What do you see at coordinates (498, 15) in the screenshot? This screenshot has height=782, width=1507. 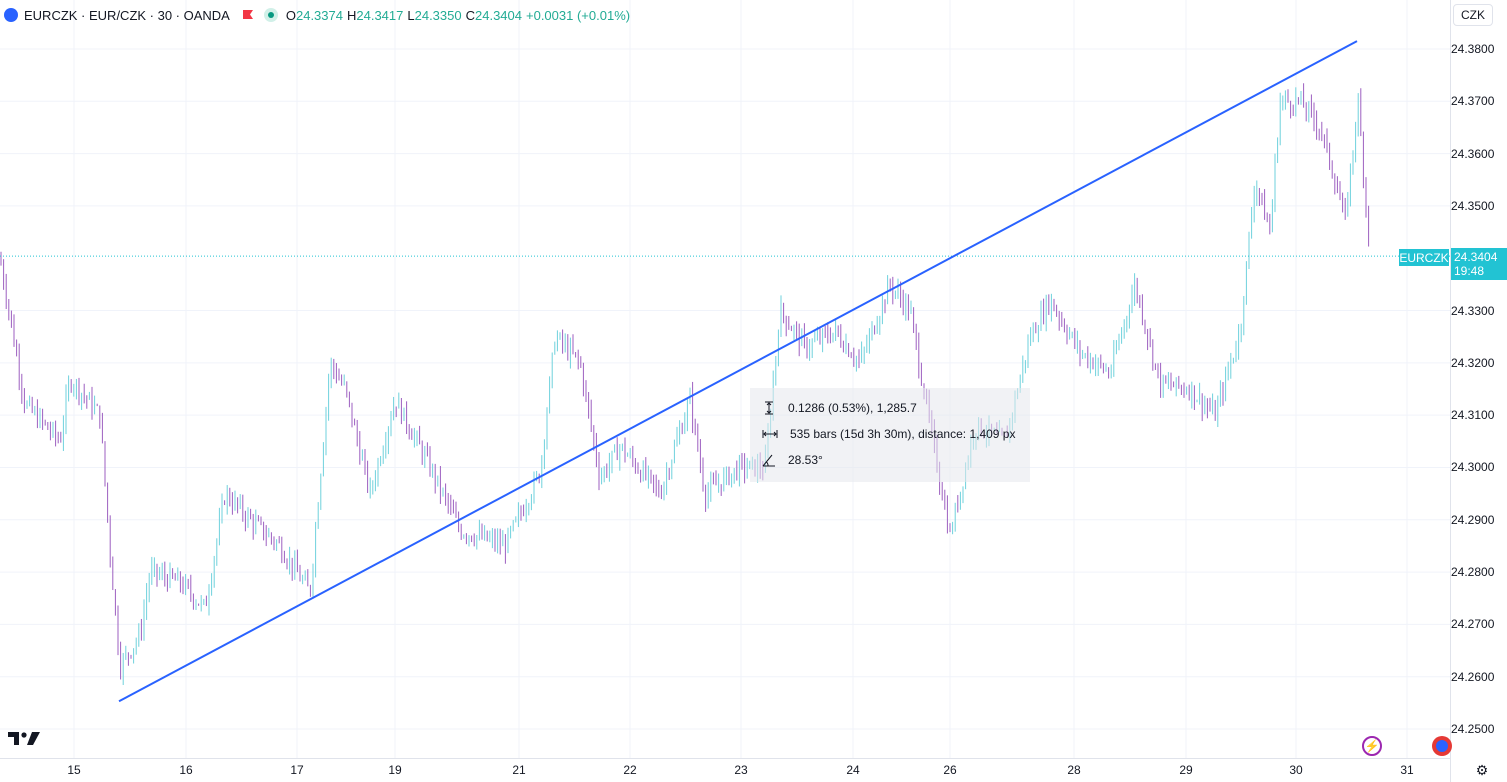 I see `close-value: 24.3404` at bounding box center [498, 15].